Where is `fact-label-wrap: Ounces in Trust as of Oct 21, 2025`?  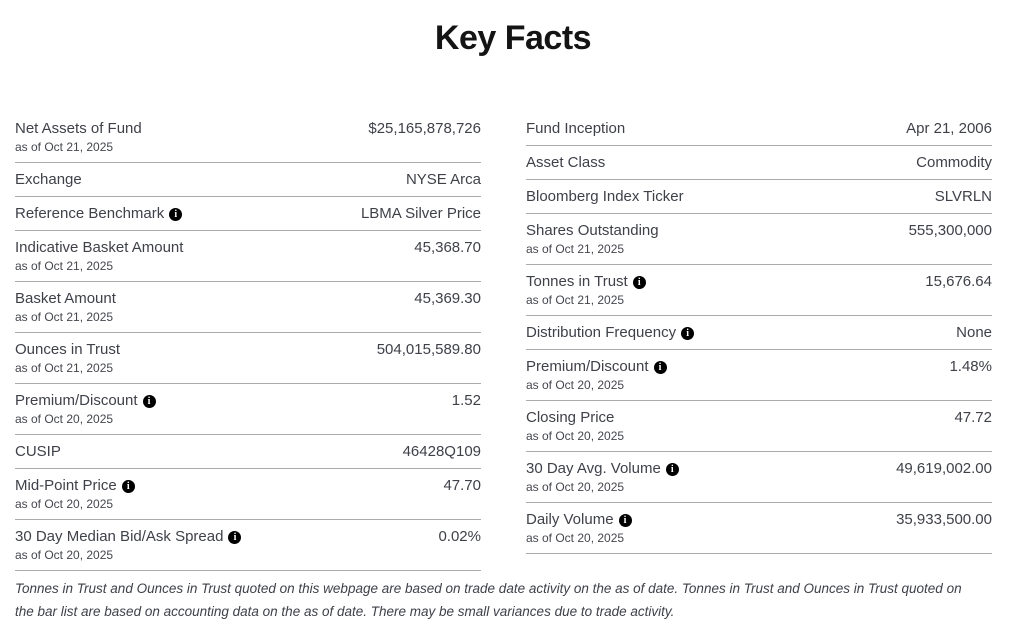
fact-label-wrap: Ounces in Trust as of Oct 21, 2025 is located at coordinates (67, 358).